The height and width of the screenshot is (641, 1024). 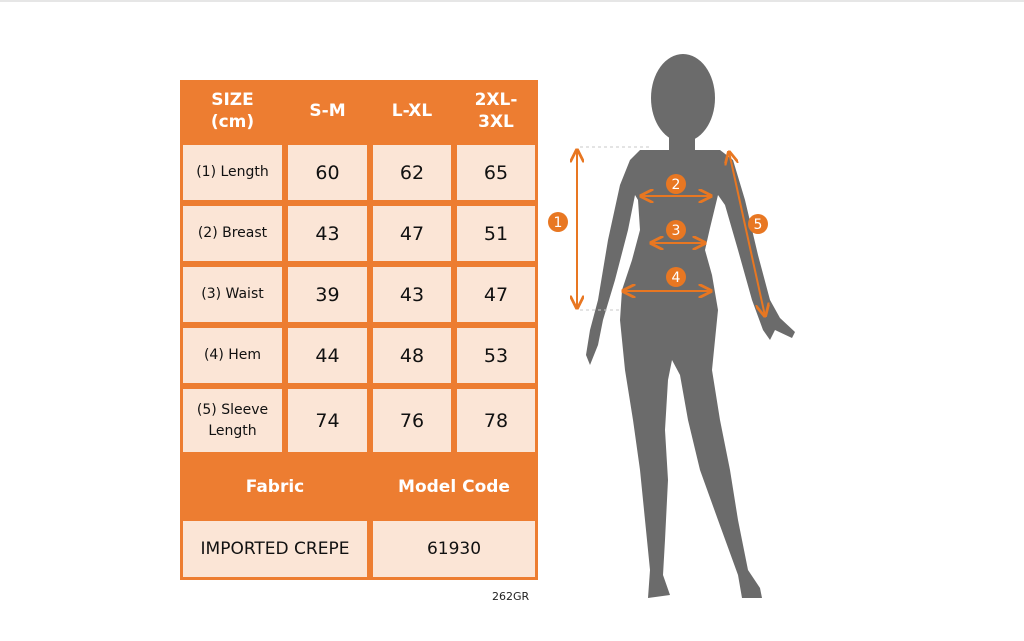 I want to click on table-cell: 44, so click(x=327, y=355).